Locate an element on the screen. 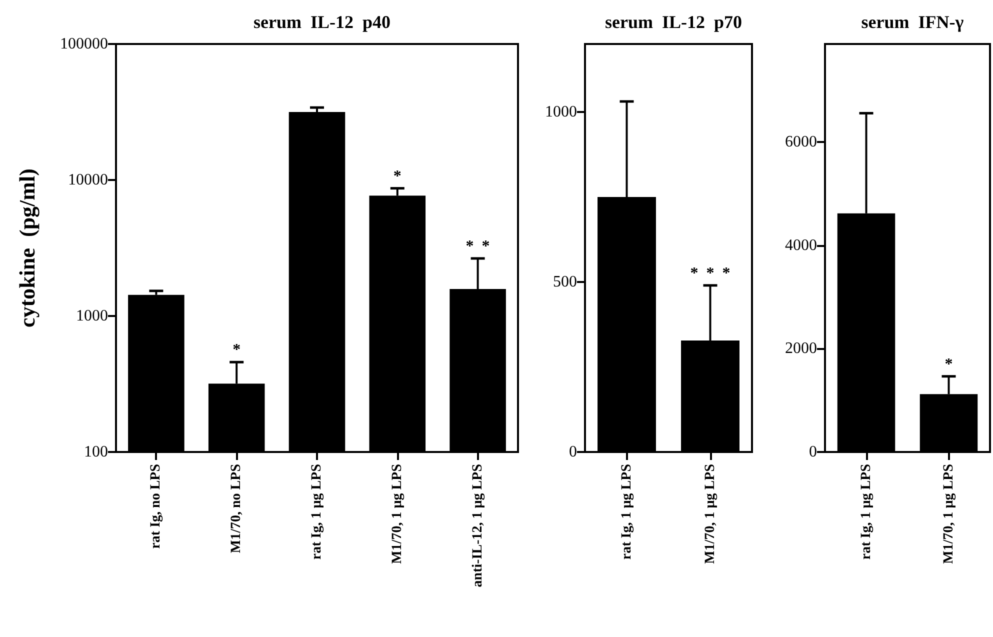 The image size is (993, 637). y-tick-label: 100000 is located at coordinates (84, 44).